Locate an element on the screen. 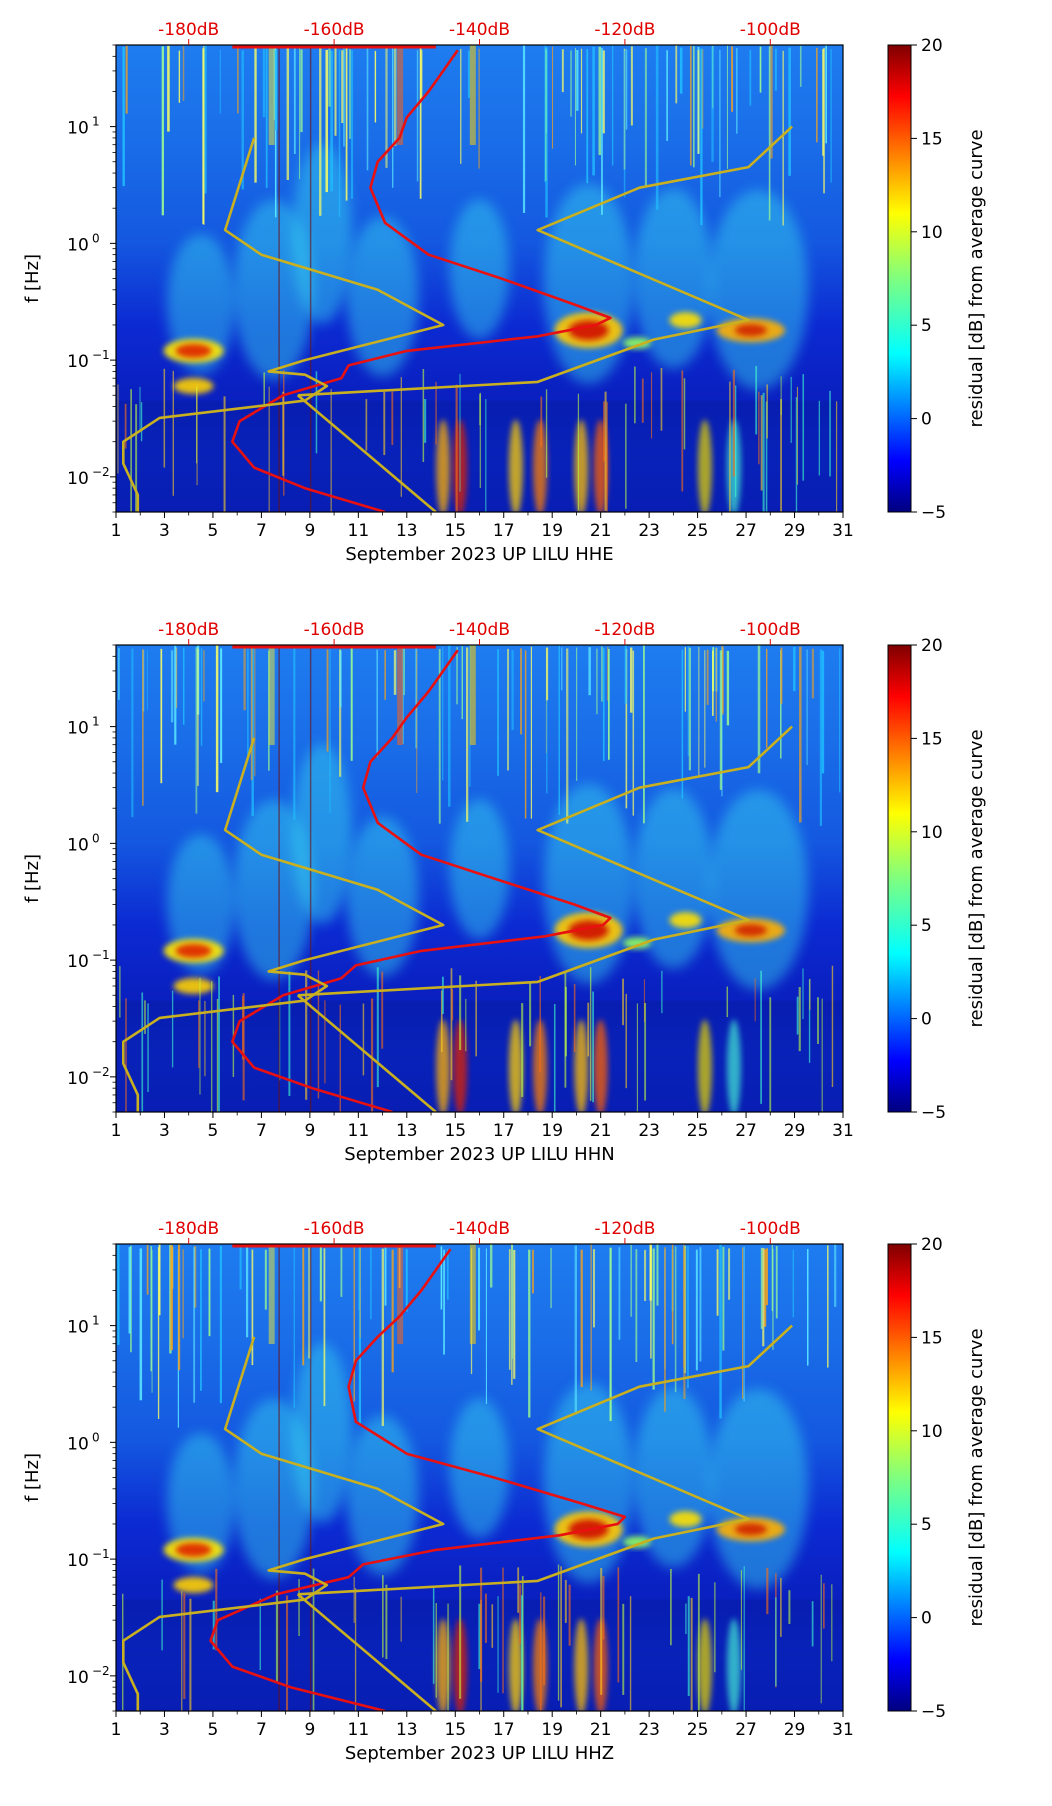 The image size is (1052, 1806). y-tick-exponent: 0 is located at coordinates (96, 838).